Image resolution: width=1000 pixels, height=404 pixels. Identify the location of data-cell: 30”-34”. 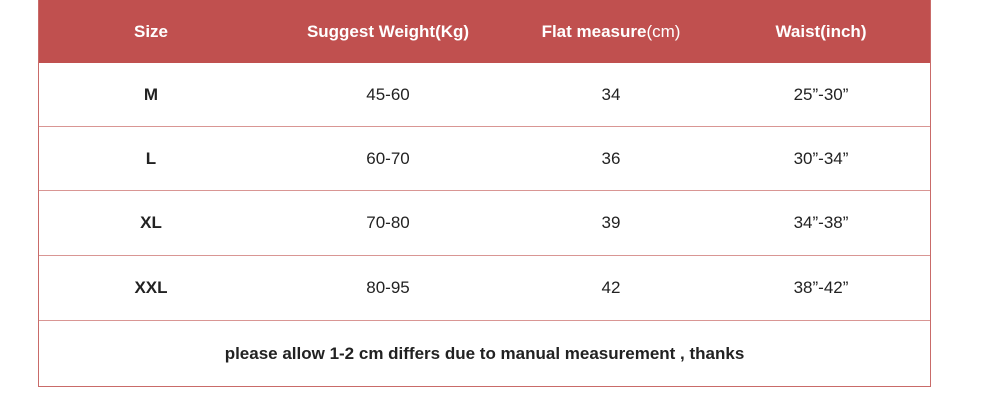
(821, 158).